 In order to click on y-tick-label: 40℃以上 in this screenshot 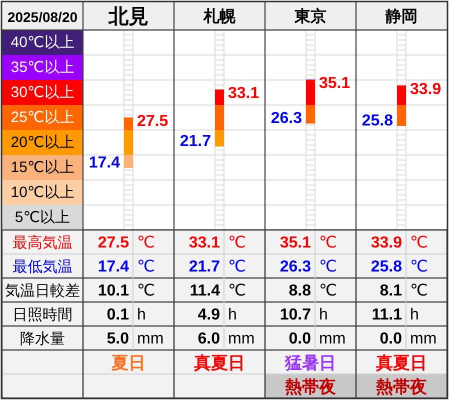, I will do `click(42, 42)`.